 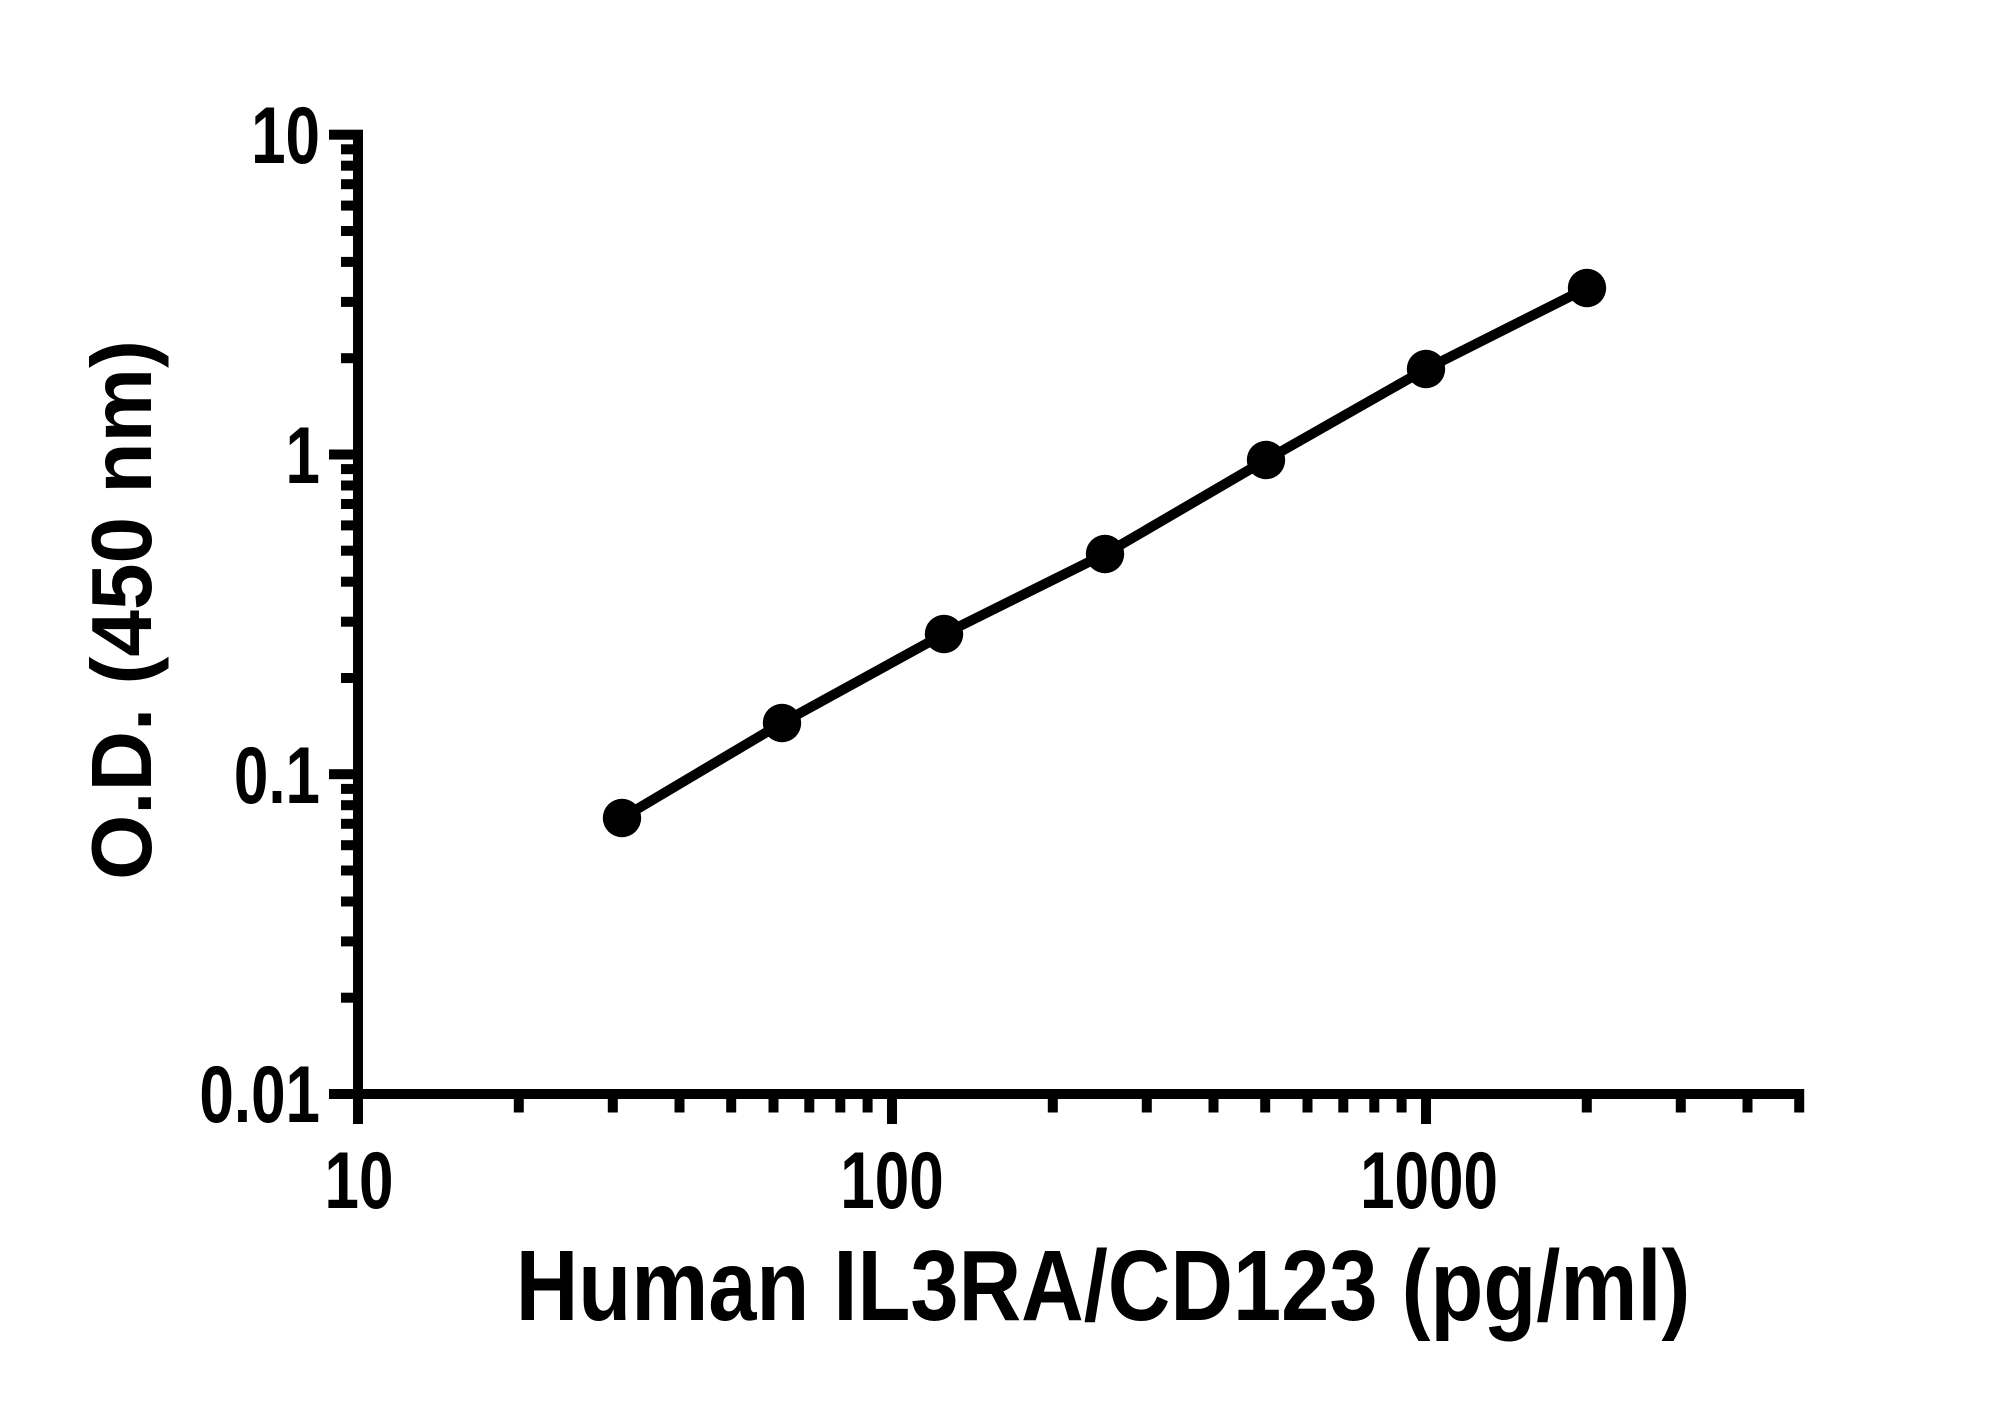 I want to click on svg-text: Human IL3RA/CD123 (pg/ml), so click(x=1103, y=1285).